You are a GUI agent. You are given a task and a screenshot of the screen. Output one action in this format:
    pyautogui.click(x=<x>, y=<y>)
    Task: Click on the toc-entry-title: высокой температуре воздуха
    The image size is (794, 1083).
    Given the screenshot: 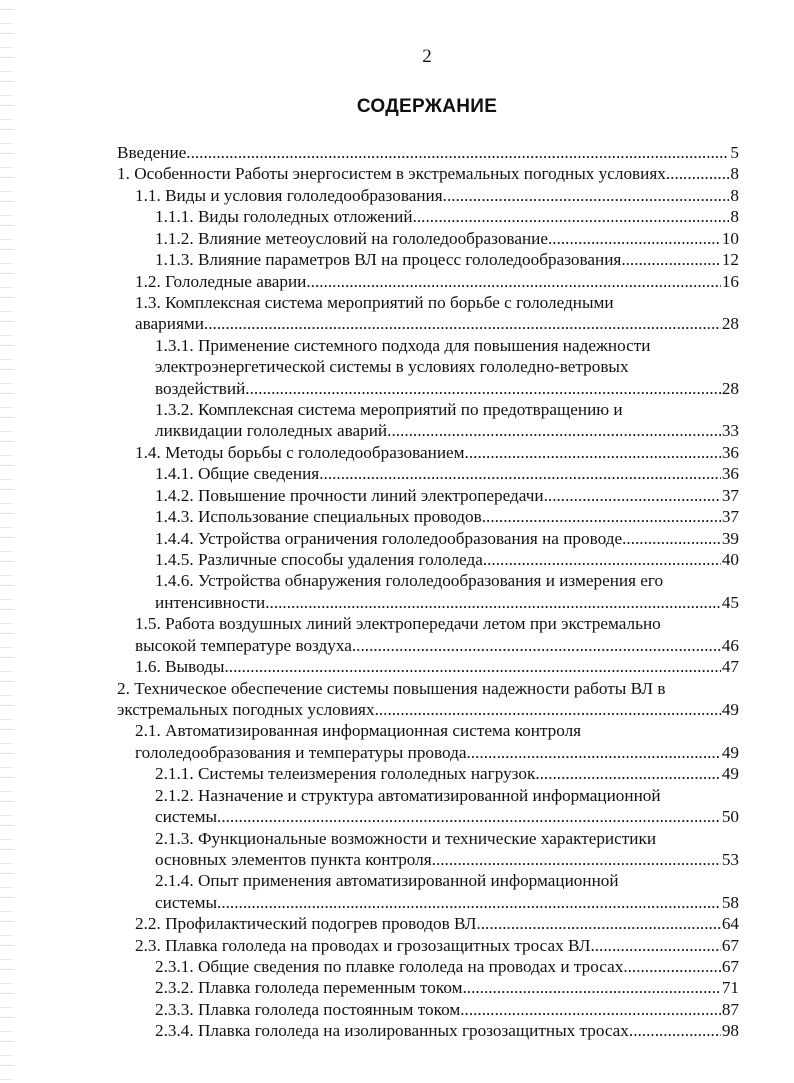 What is the action you would take?
    pyautogui.click(x=243, y=645)
    